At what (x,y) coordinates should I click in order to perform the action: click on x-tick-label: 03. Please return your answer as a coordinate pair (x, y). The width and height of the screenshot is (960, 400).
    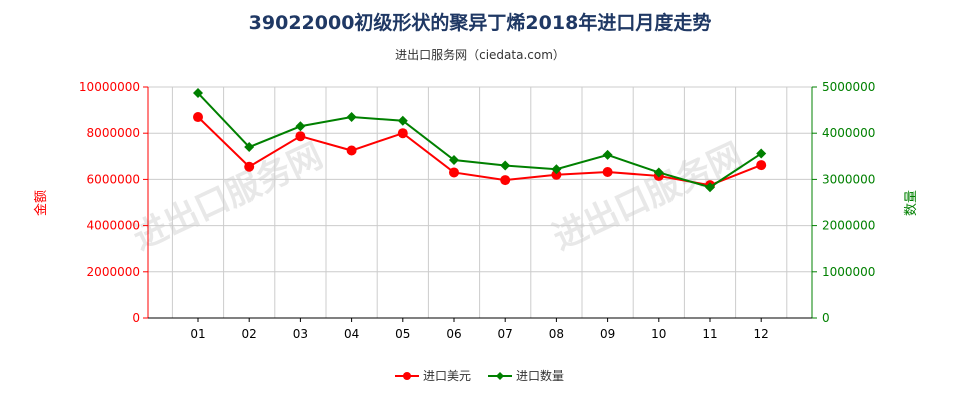
    Looking at the image, I should click on (300, 334).